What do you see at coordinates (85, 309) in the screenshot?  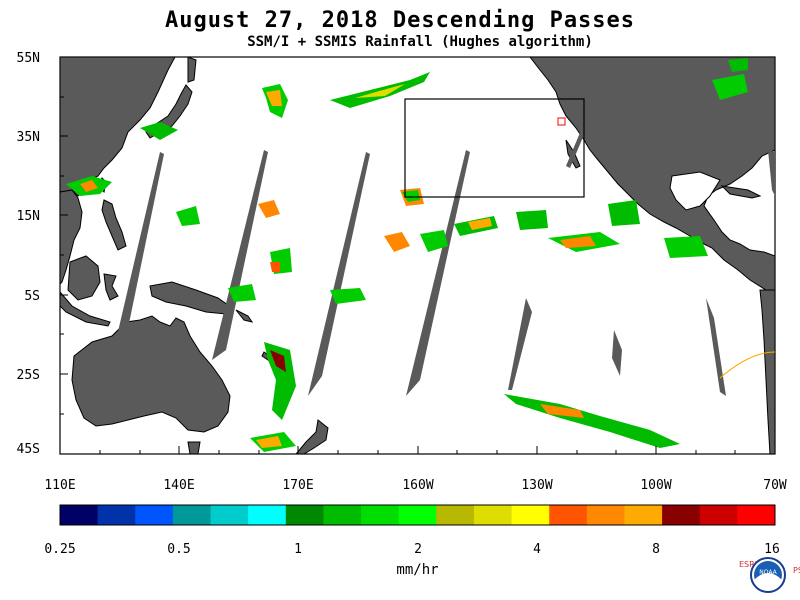 I see `indonesia-west-landmass` at bounding box center [85, 309].